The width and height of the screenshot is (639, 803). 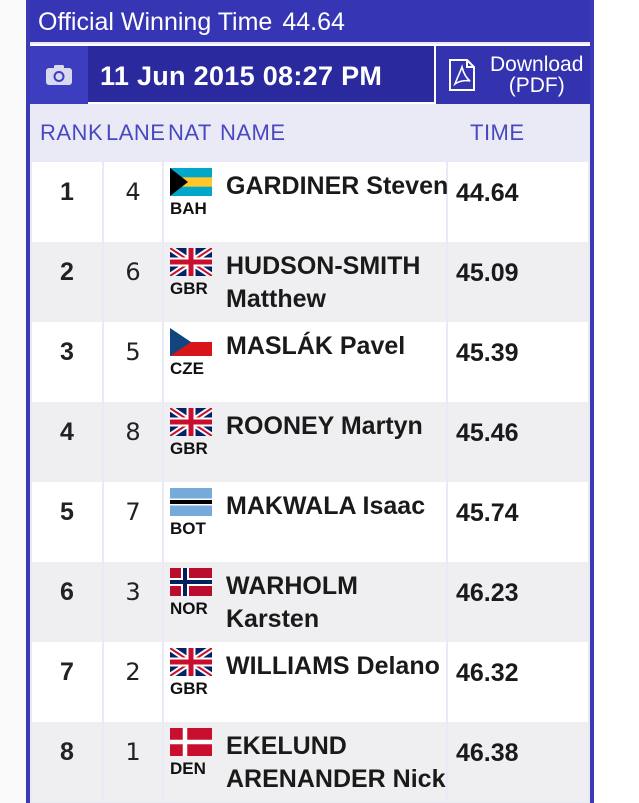 What do you see at coordinates (67, 512) in the screenshot?
I see `rank-cell: 5` at bounding box center [67, 512].